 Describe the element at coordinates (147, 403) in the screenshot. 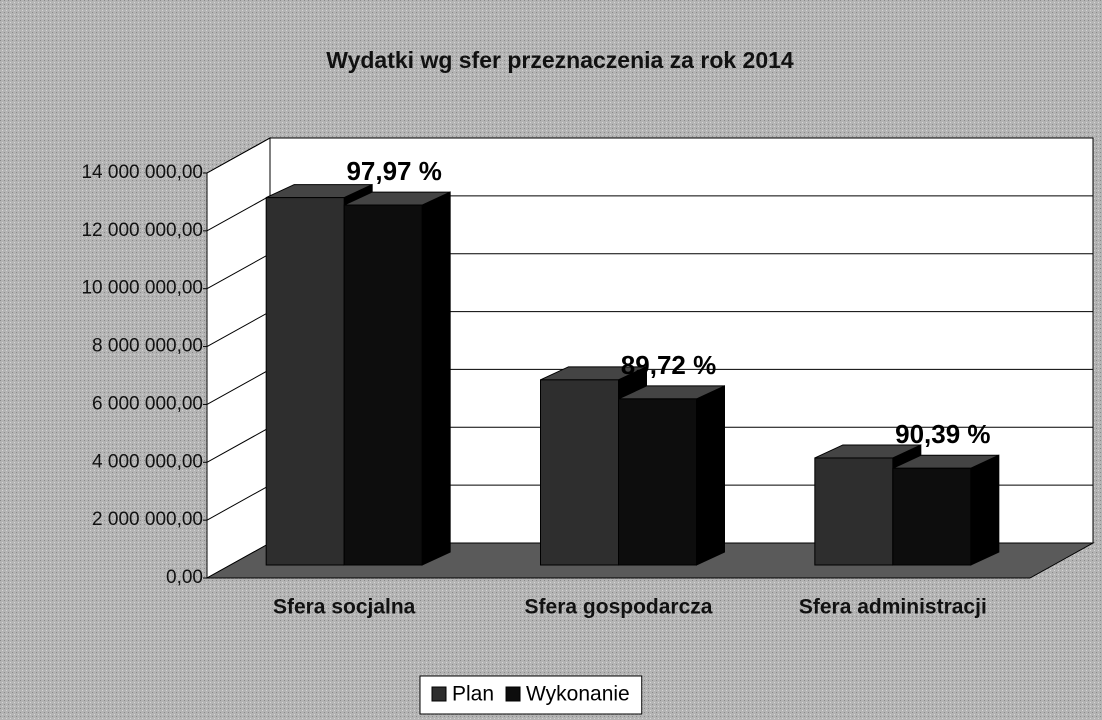

I see `y-tick-label: 6 000 000,00` at that location.